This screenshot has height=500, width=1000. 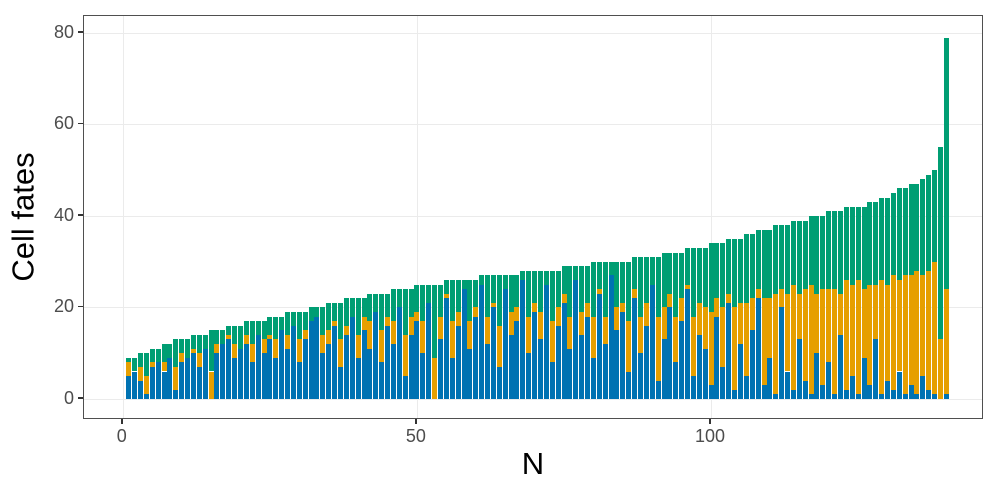 I want to click on bar-57-segment-fate-blue, so click(x=458, y=362).